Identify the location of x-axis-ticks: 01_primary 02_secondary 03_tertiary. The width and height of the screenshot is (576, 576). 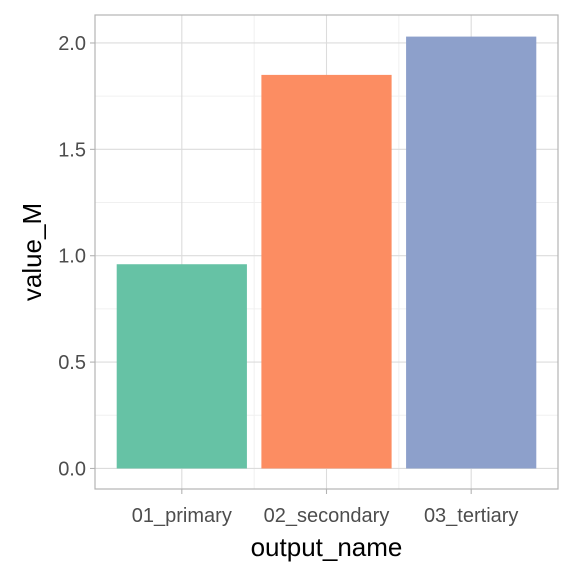
(325, 508).